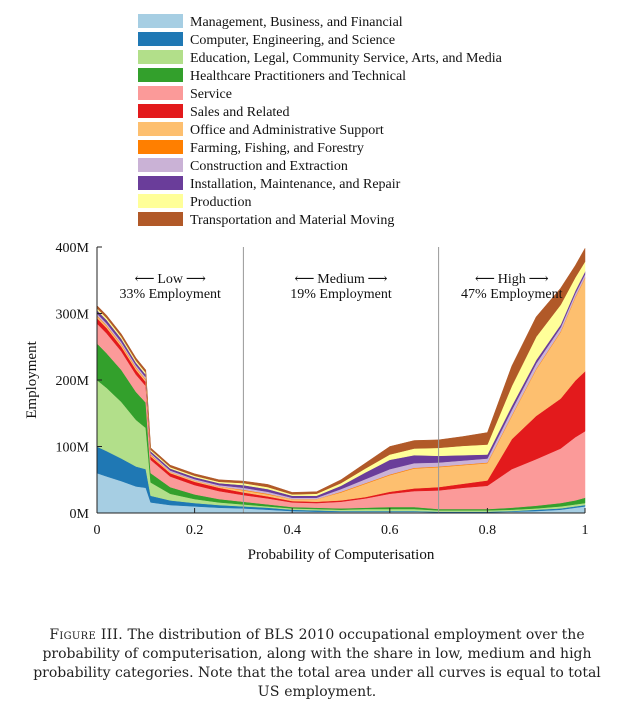  Describe the element at coordinates (292, 40) in the screenshot. I see `legend-label-computer-engineering-and-science: Computer, Engineering, and Science` at that location.